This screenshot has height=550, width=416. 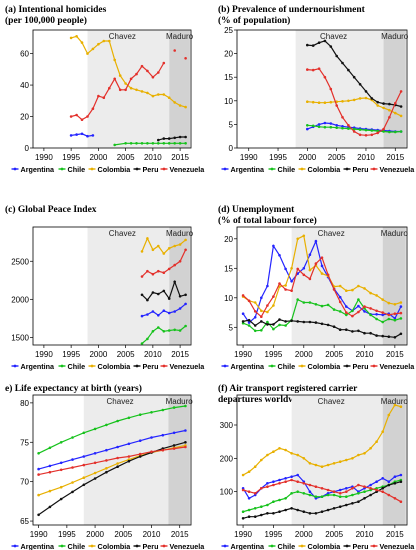 I want to click on y-tick-label: 300, so click(x=227, y=425).